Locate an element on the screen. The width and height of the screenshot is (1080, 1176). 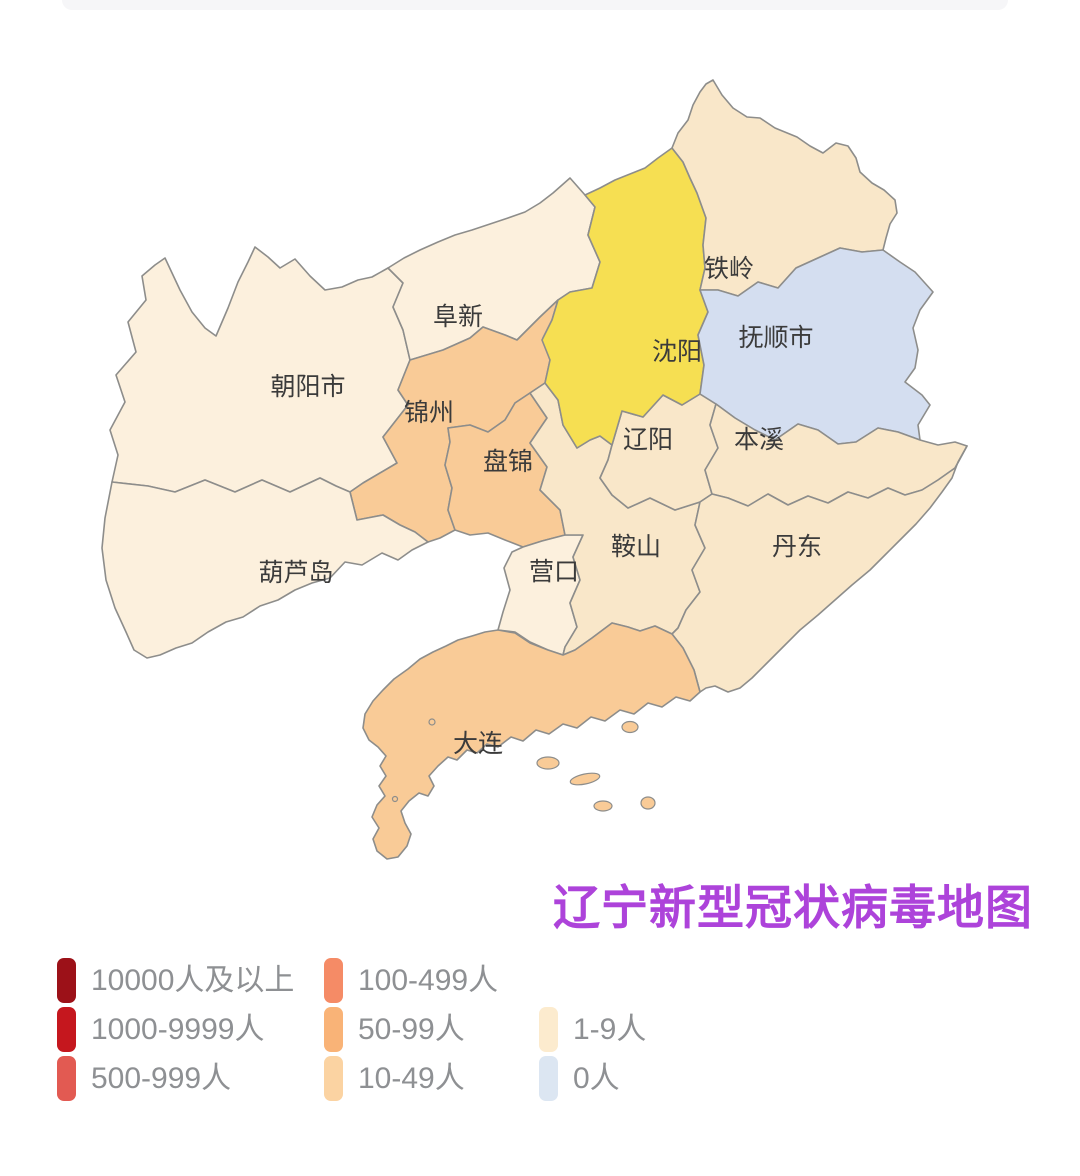
legend-item: 1000-9999人 is located at coordinates (160, 1029).